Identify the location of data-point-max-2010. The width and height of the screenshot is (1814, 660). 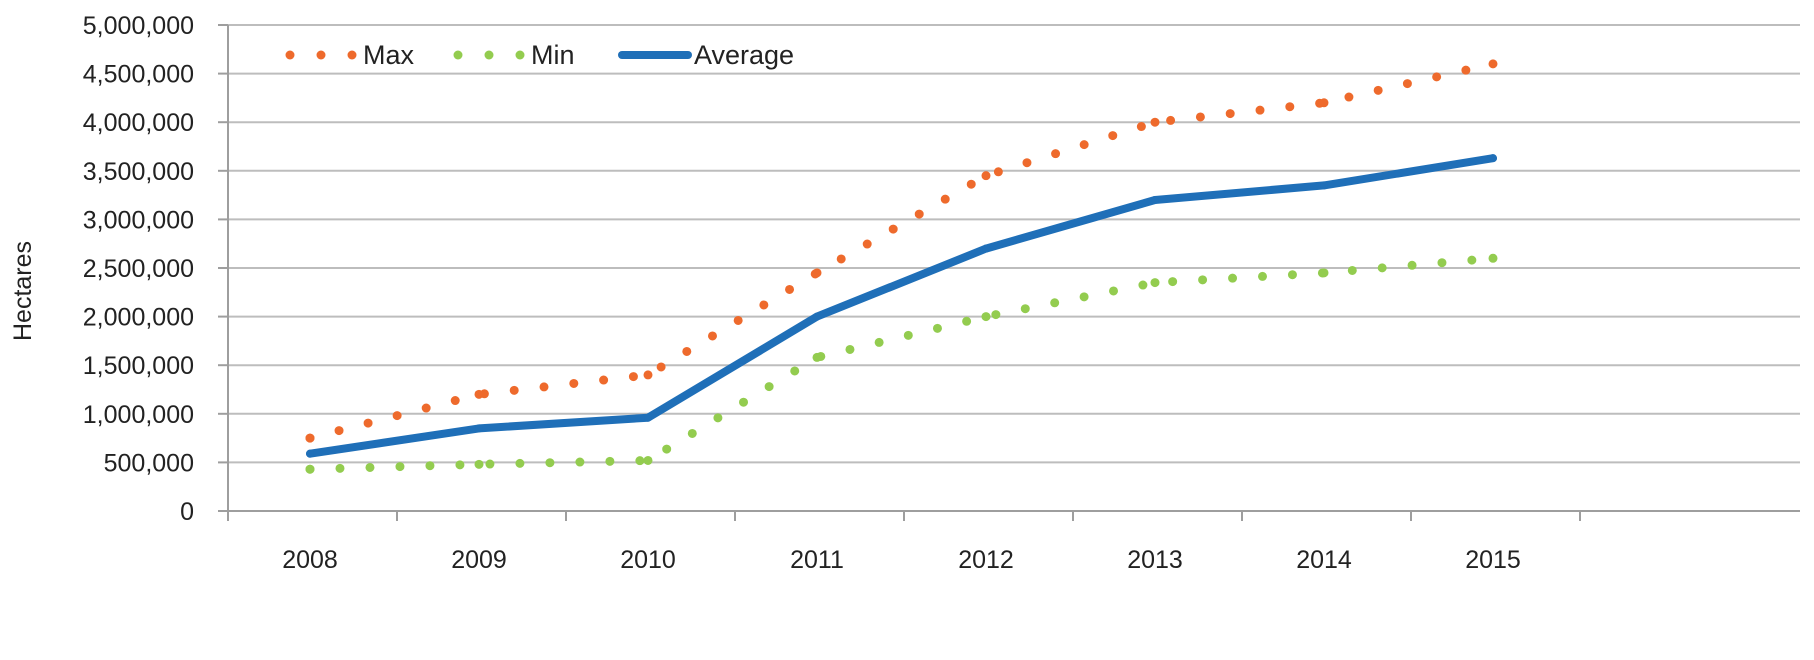
(648, 375).